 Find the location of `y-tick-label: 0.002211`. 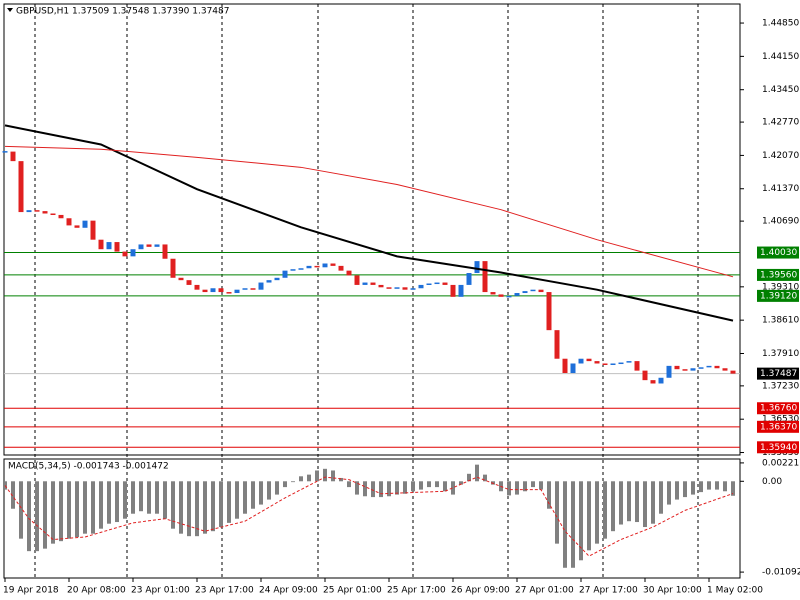

y-tick-label: 0.002211 is located at coordinates (781, 463).